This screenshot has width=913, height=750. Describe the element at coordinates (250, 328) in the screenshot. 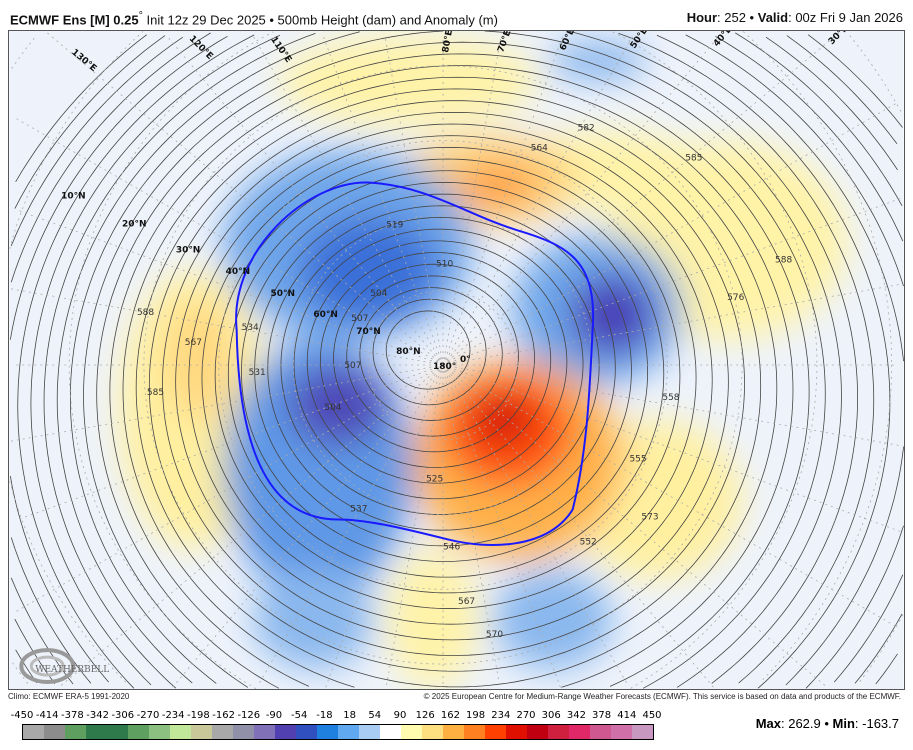

I see `contour-label: 534` at that location.